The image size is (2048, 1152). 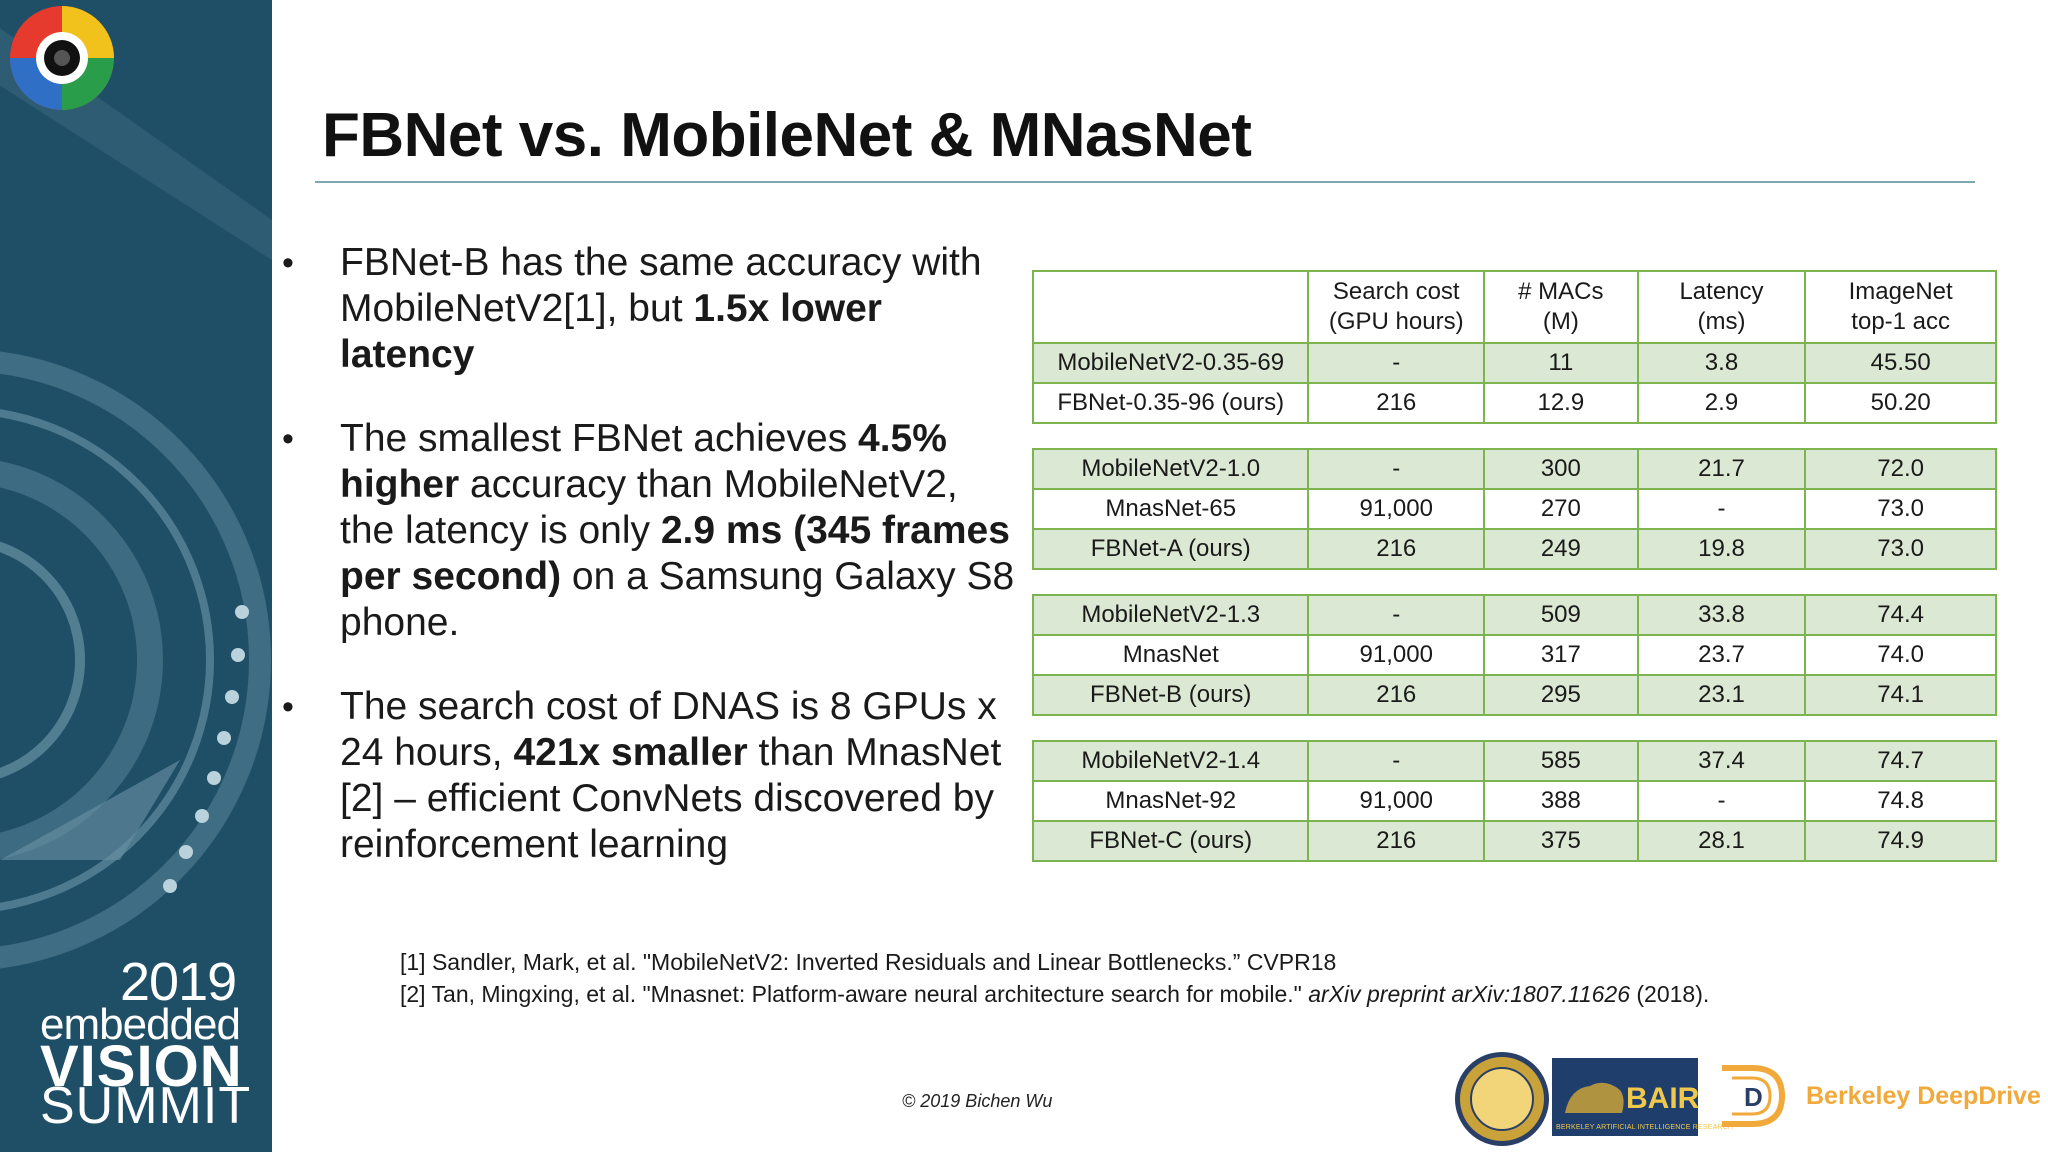 What do you see at coordinates (1170, 509) in the screenshot?
I see `table-cell: MnasNet-65` at bounding box center [1170, 509].